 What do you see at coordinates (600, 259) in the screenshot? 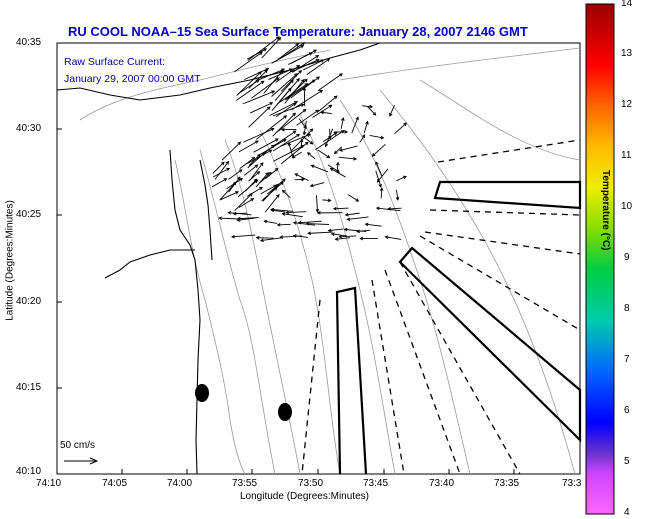
I see `colorbar` at bounding box center [600, 259].